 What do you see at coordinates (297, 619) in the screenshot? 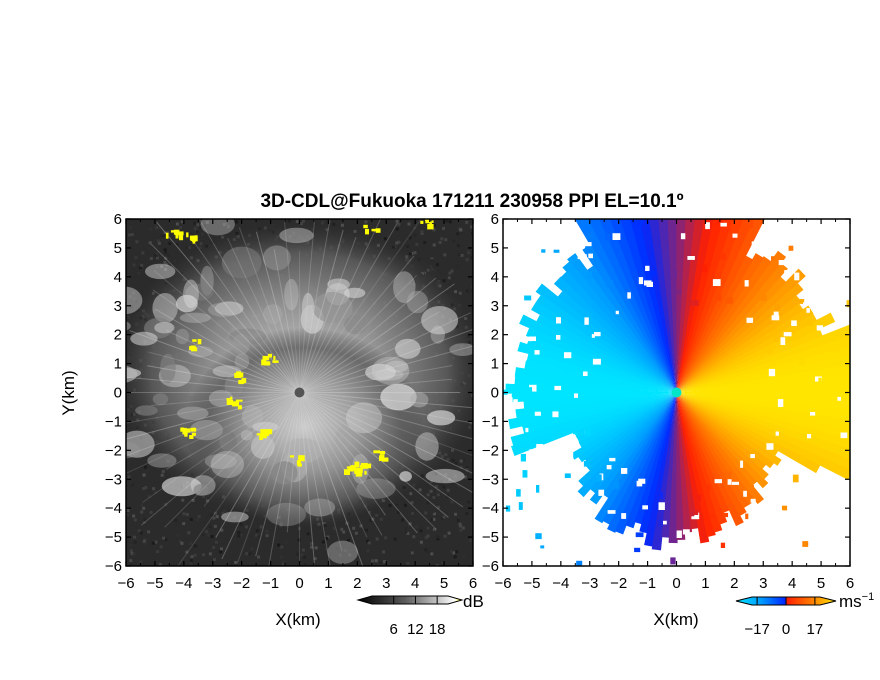
I see `reflectivity-x-label: X(km)` at bounding box center [297, 619].